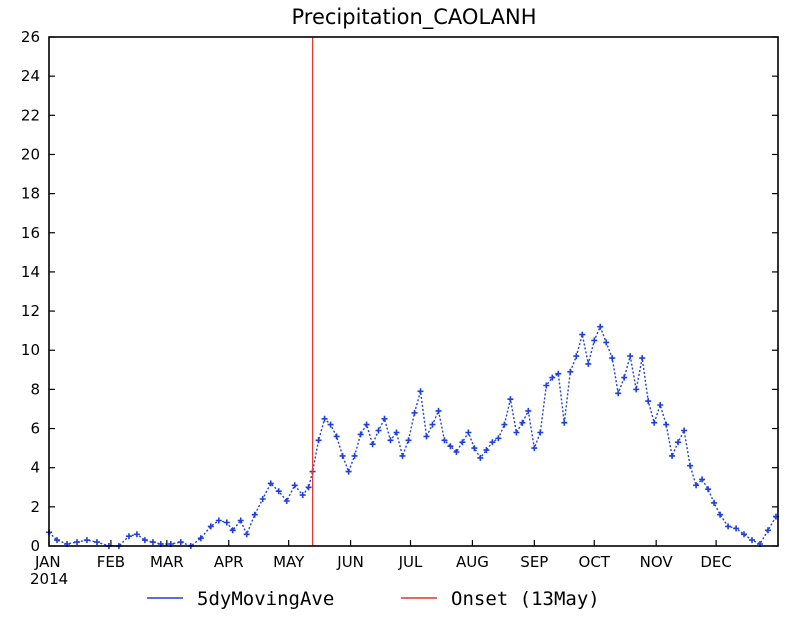 The width and height of the screenshot is (800, 618). I want to click on y-tick-label: 10, so click(30, 350).